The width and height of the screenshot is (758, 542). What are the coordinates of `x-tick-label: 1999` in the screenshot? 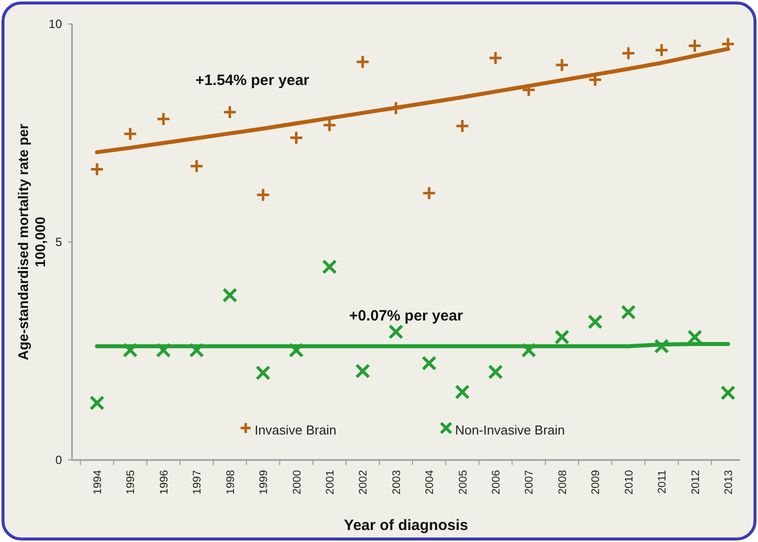 It's located at (264, 482).